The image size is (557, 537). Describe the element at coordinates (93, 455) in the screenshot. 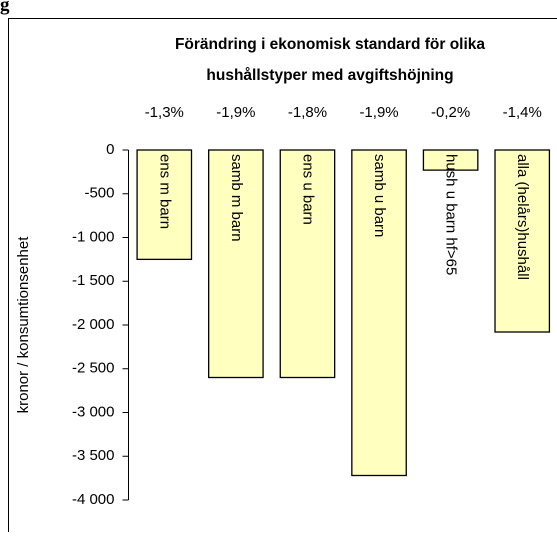

I see `y-tick-label: -3 500` at that location.